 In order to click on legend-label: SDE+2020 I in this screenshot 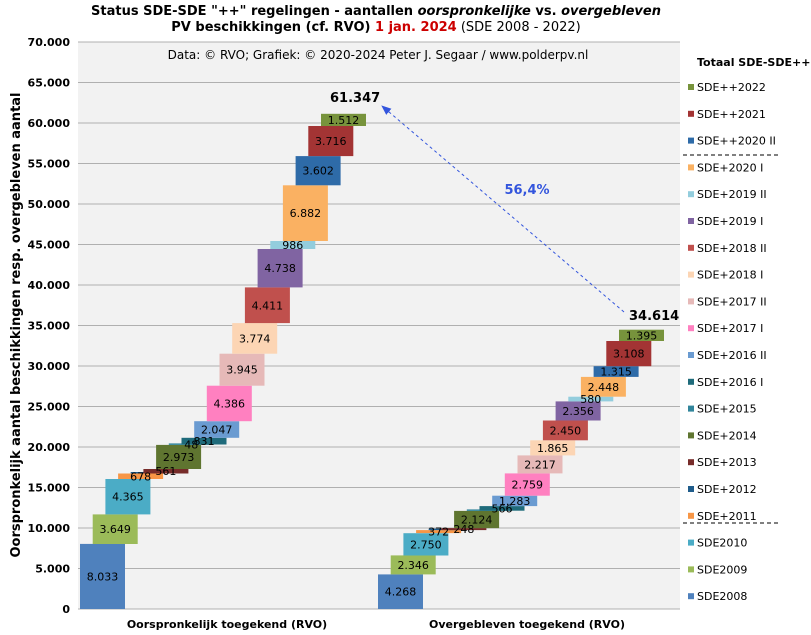, I will do `click(730, 167)`.